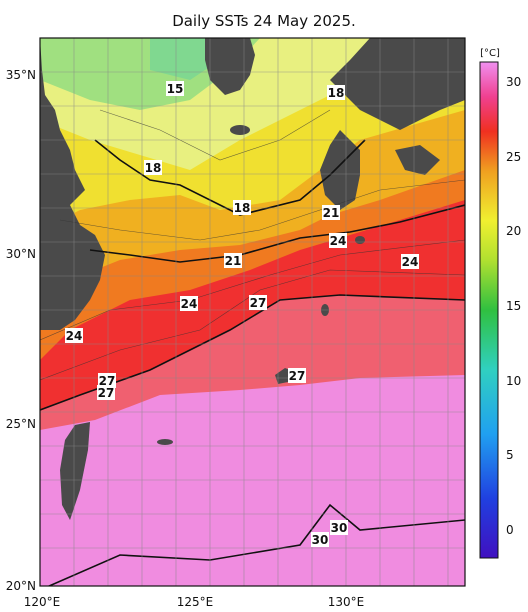 This screenshot has height=612, width=528. I want to click on lat-axis: 35°N 30°N 25°N 20°N, so click(21, 330).